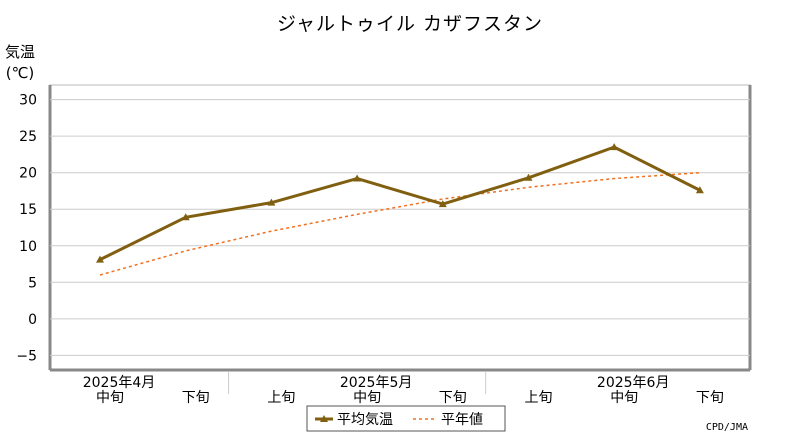 The height and width of the screenshot is (440, 800). Describe the element at coordinates (633, 383) in the screenshot. I see `x-month-label: 2025年6月` at that location.